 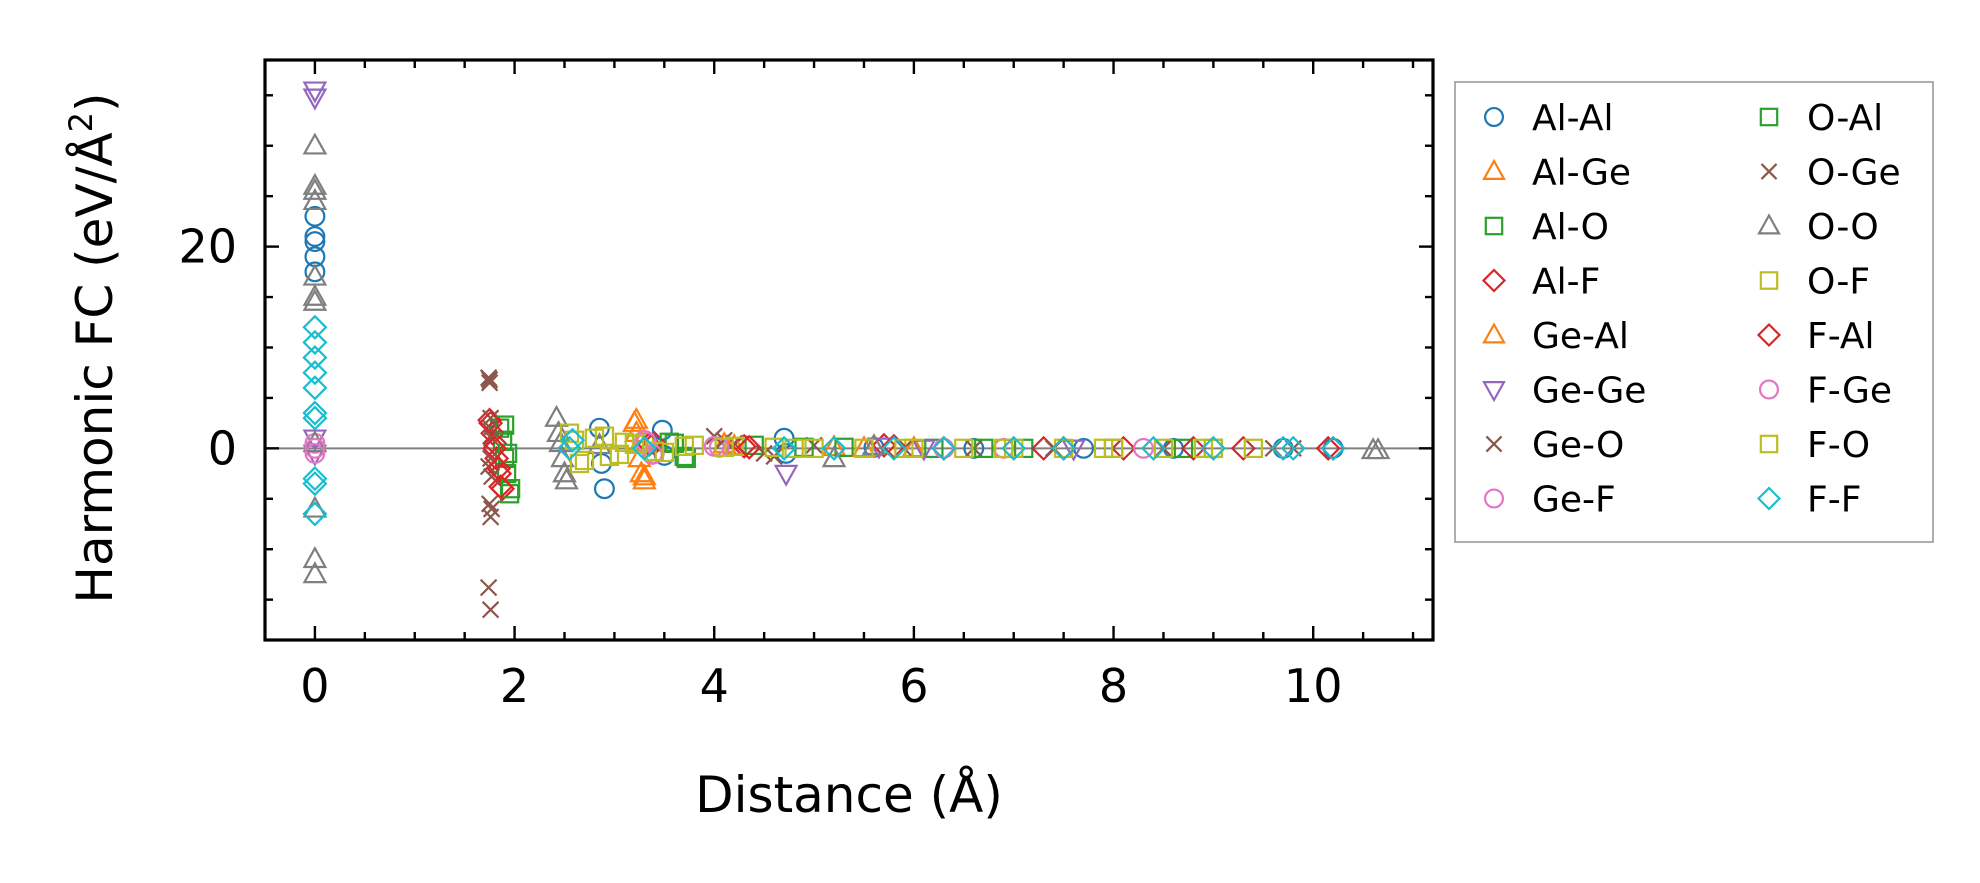 I want to click on y-tick-label: 0, so click(x=222, y=448).